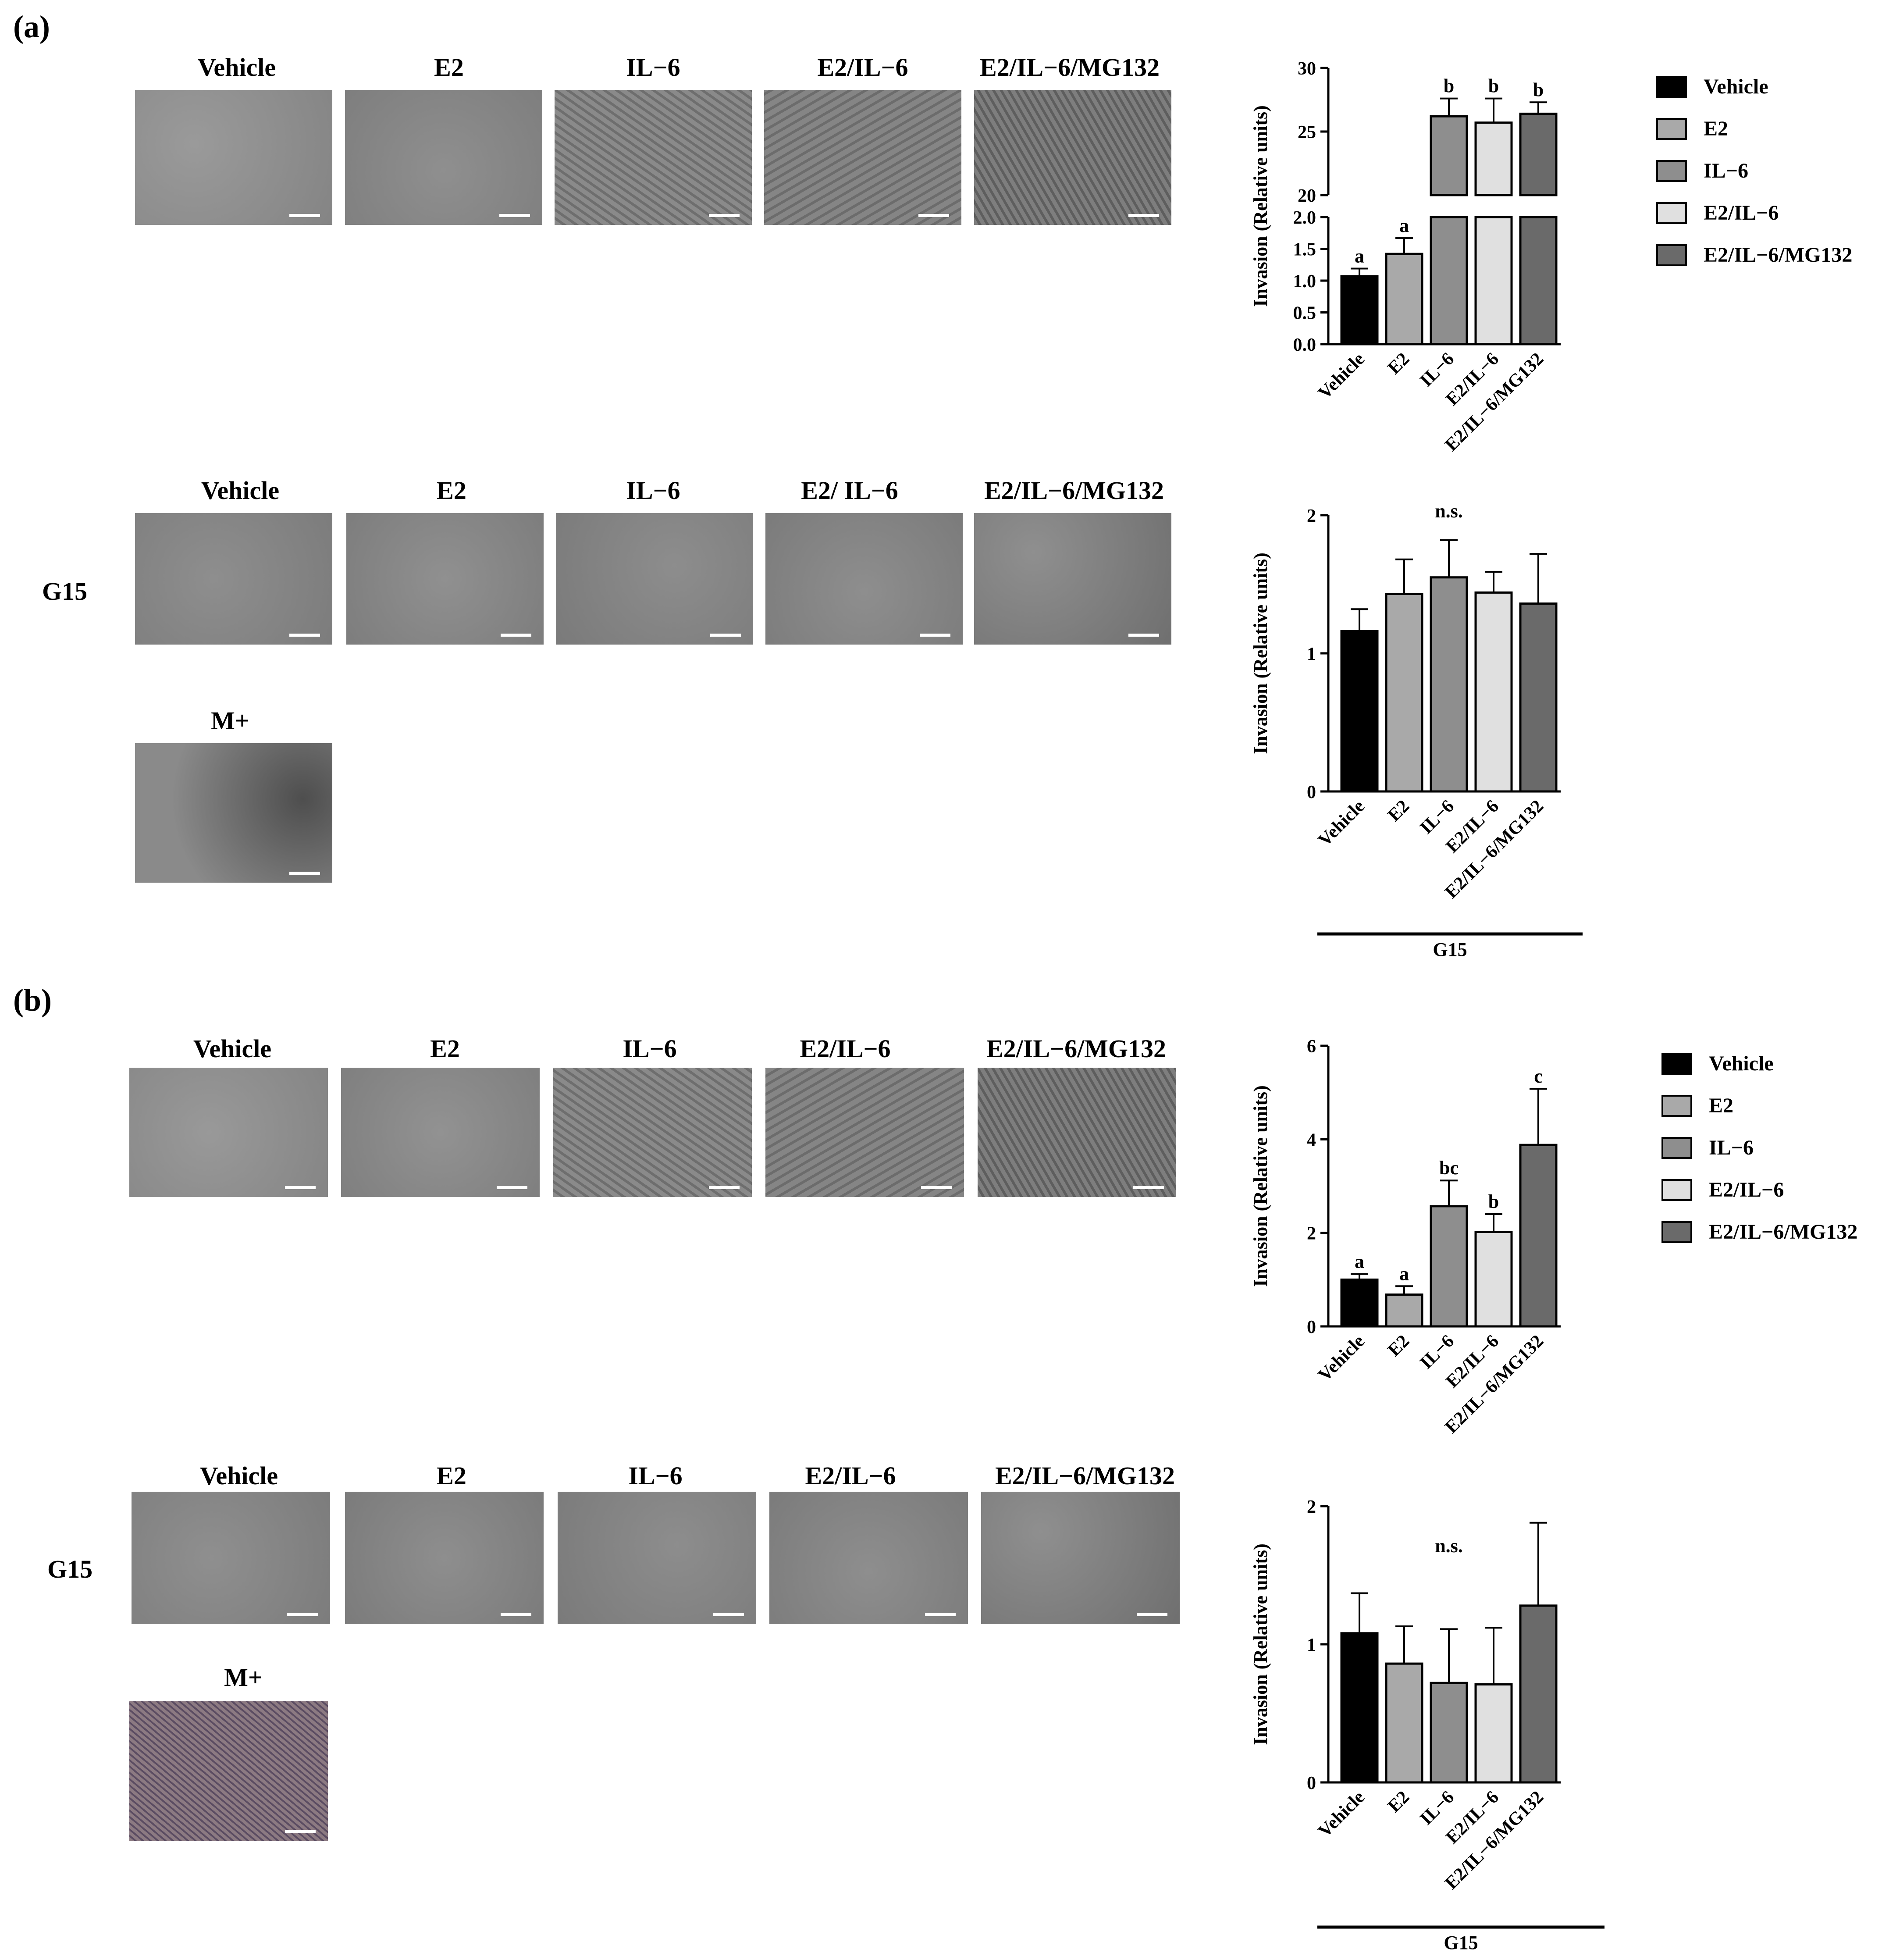  Describe the element at coordinates (233, 579) in the screenshot. I see `micrograph-a2-vehicle` at that location.